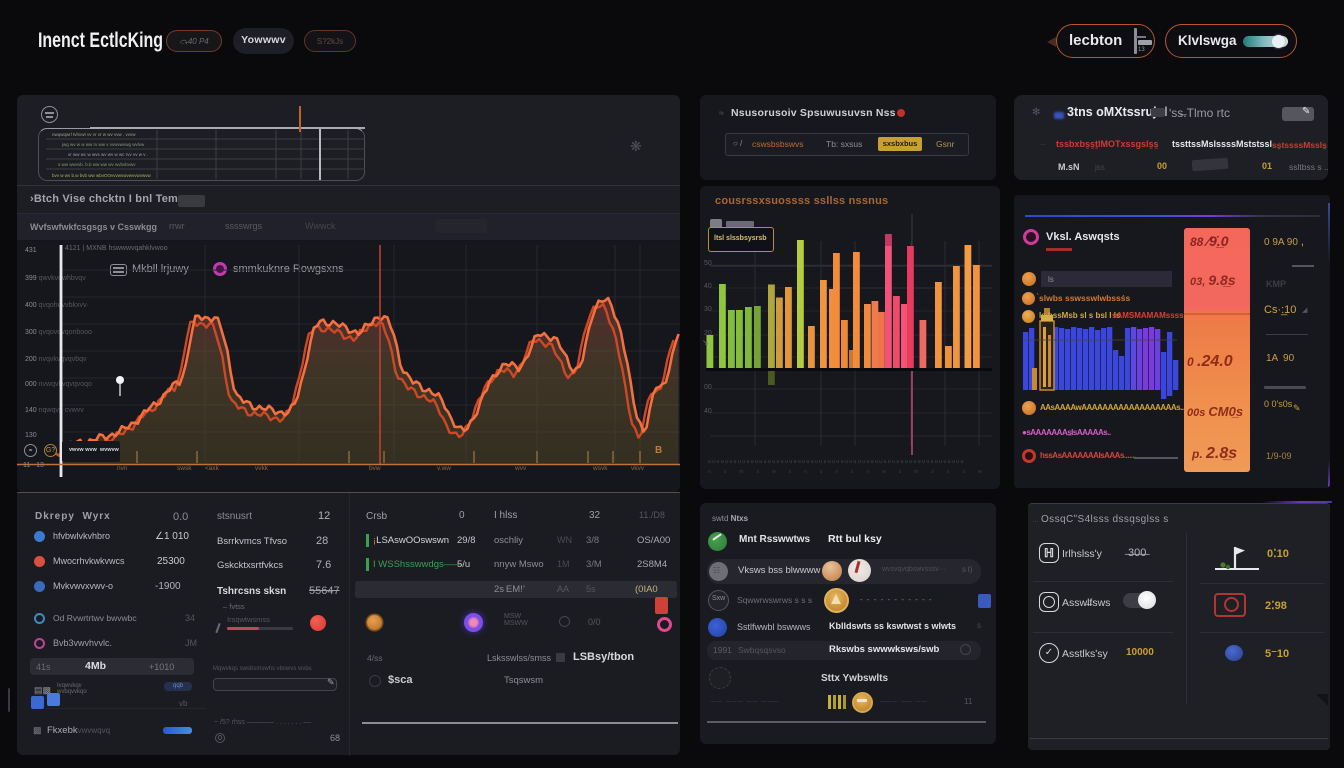 This screenshot has height=768, width=1344. I want to click on svg-text:bvv w wv b.w bvb ww wbvOOvvvwv: bvv w wv b.w bvb ww wbvOOvvvwvwvwvvwvwvw, so click(102, 175).